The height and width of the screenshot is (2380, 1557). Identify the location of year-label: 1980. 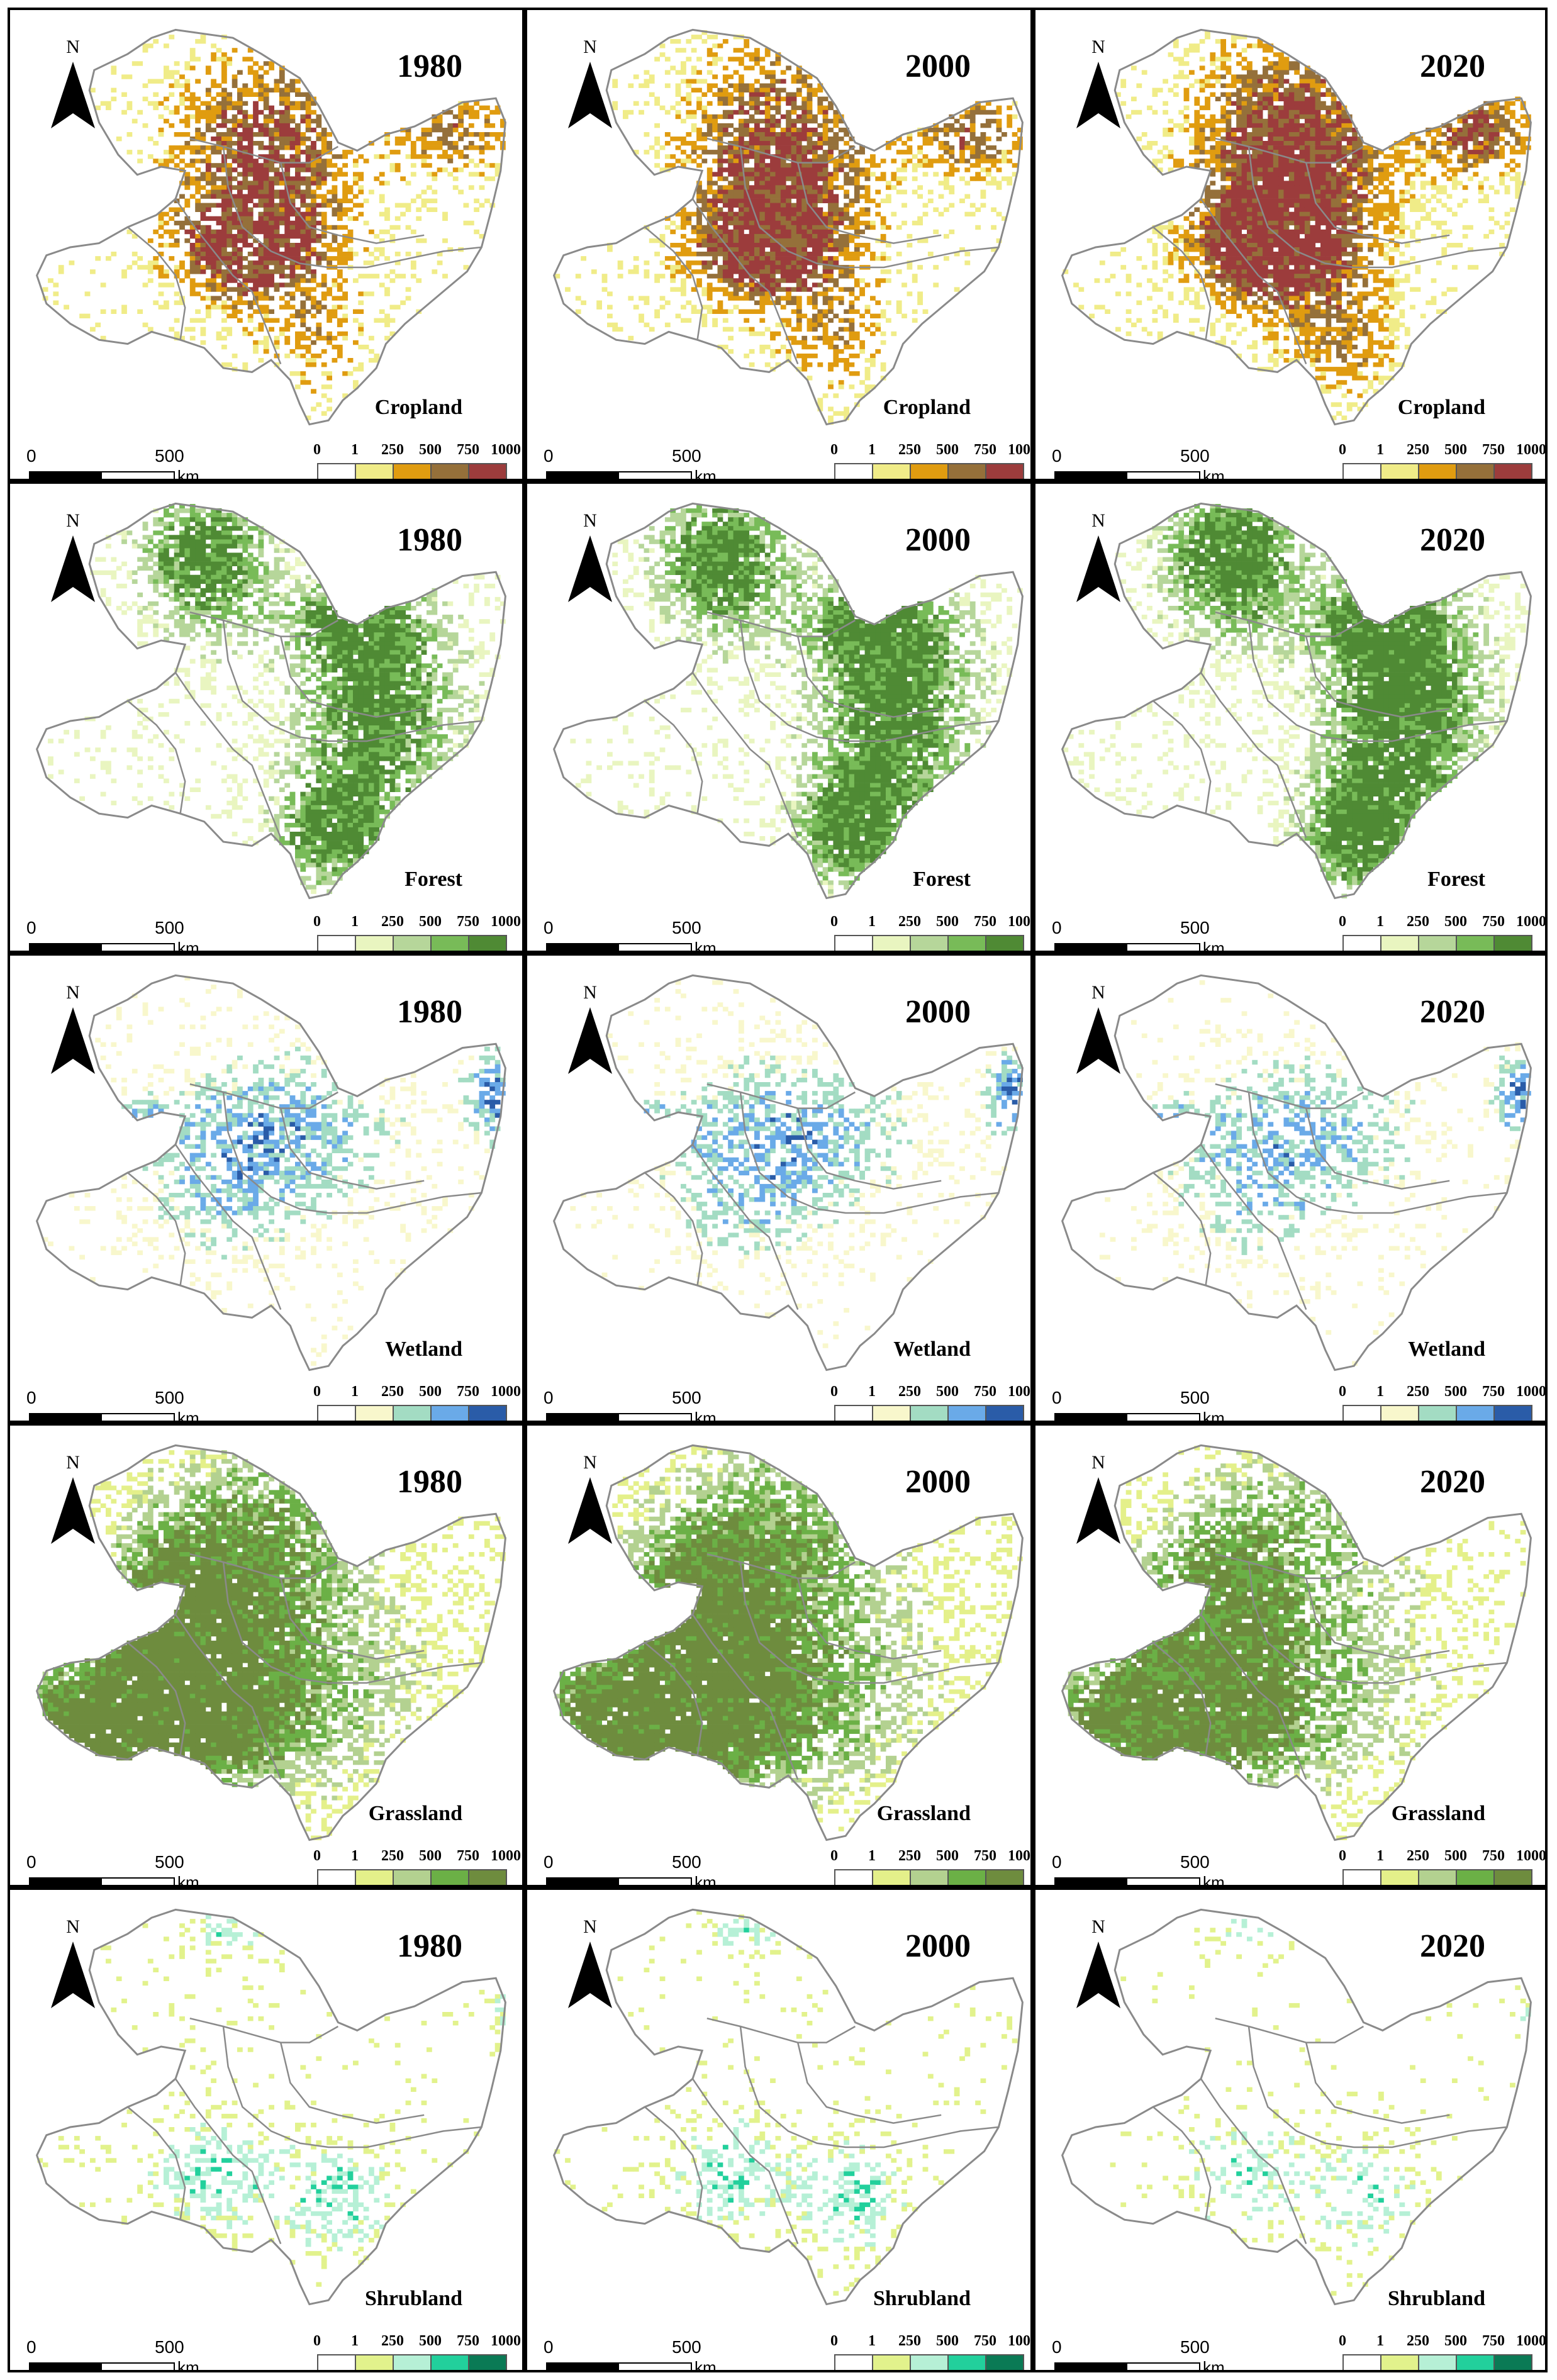
(430, 540).